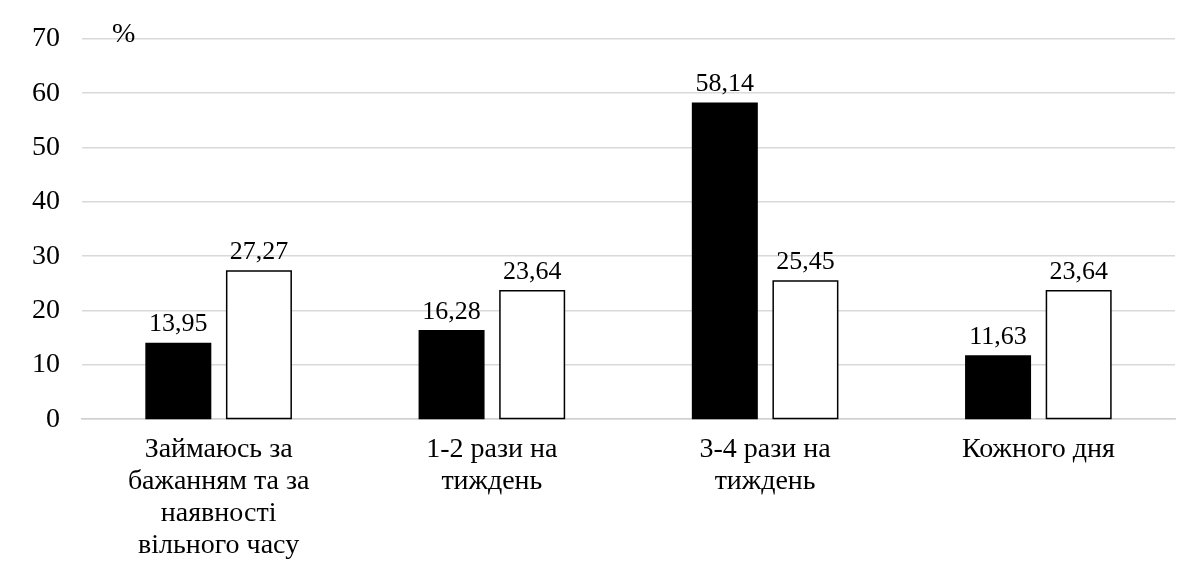  What do you see at coordinates (1038, 447) in the screenshot?
I see `x-tick-label: Кожного дня` at bounding box center [1038, 447].